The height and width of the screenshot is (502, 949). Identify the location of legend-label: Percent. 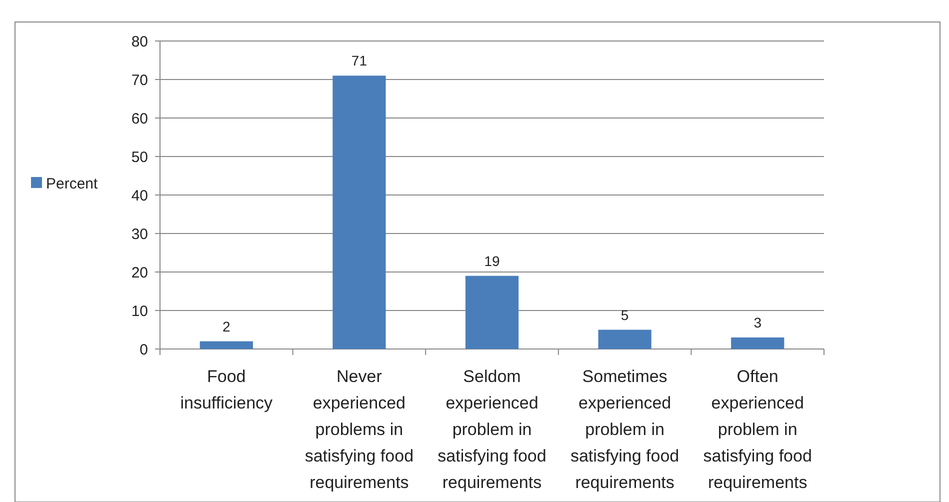
(72, 183).